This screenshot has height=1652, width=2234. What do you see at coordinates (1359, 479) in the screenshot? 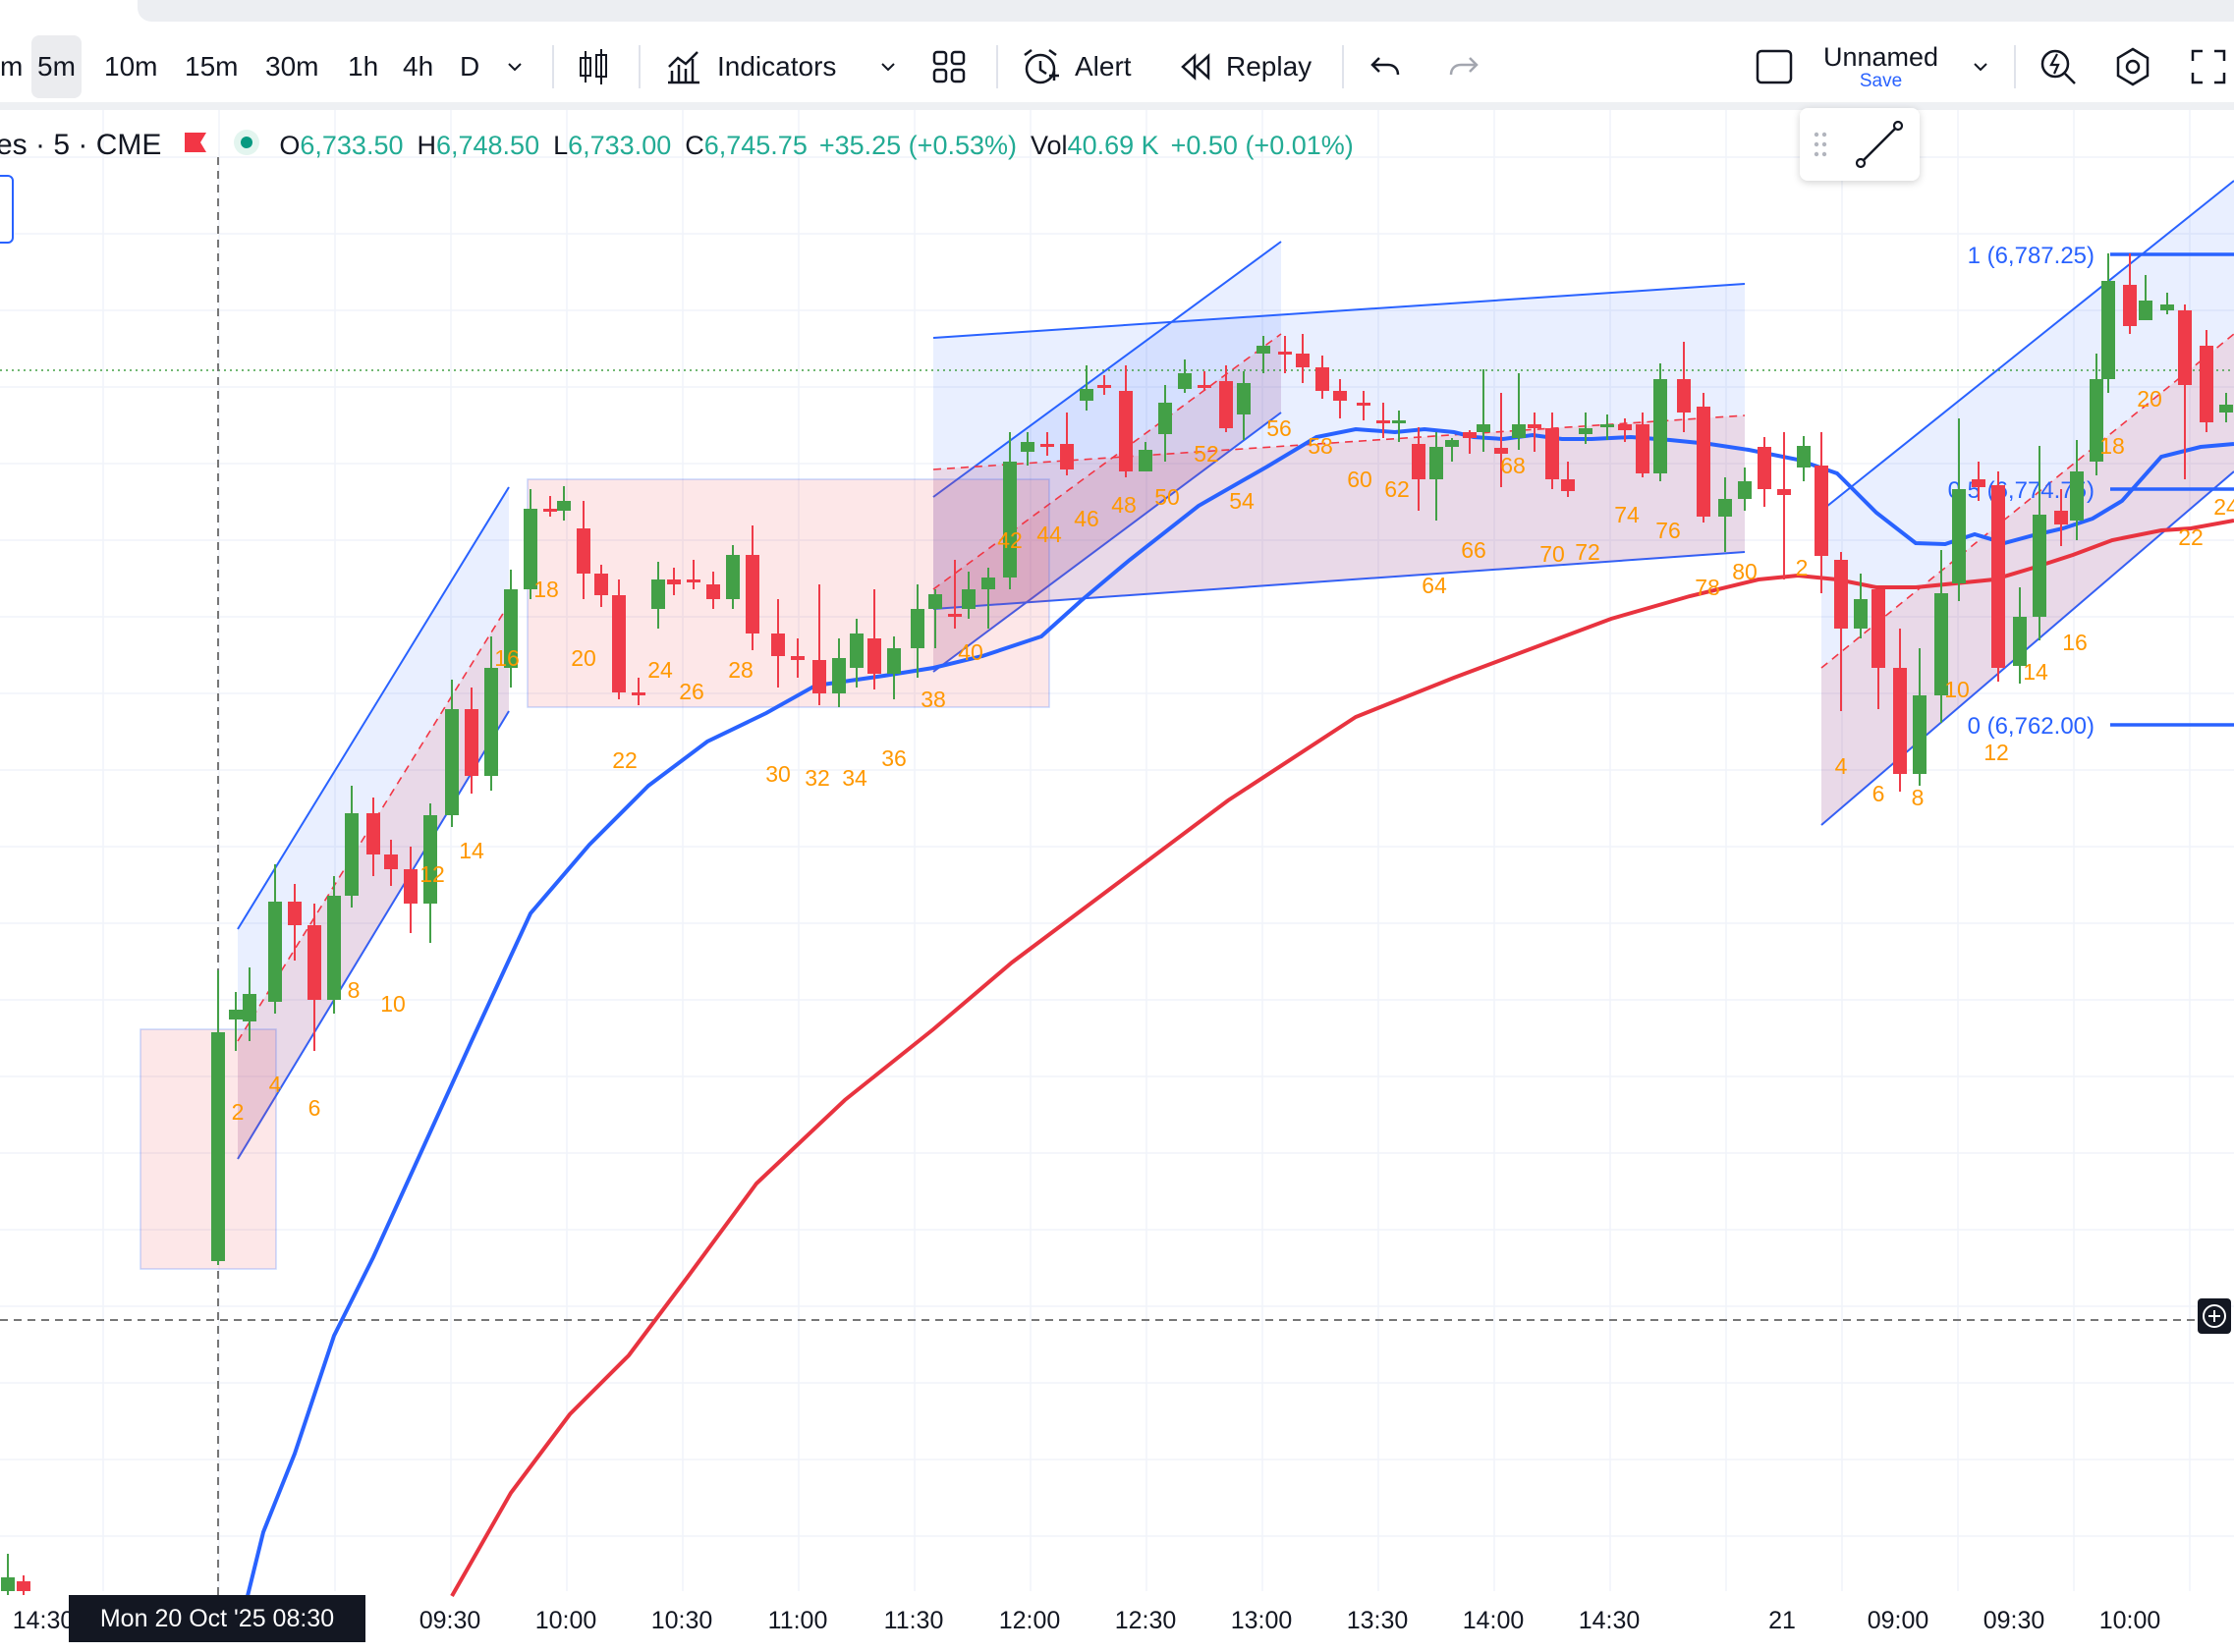
I see `bar-number-label: 60` at bounding box center [1359, 479].